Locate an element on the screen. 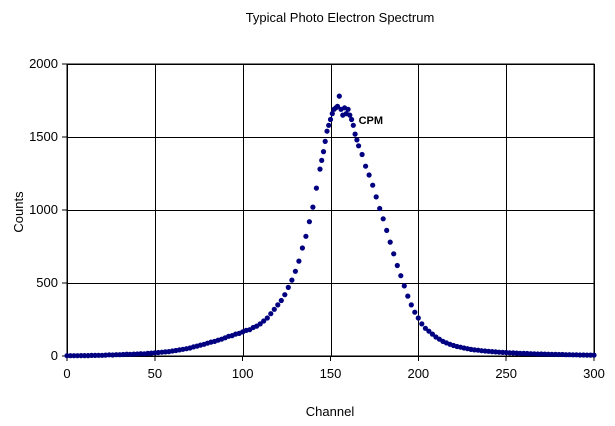 The height and width of the screenshot is (426, 615). x-tick-label: 250 is located at coordinates (506, 373).